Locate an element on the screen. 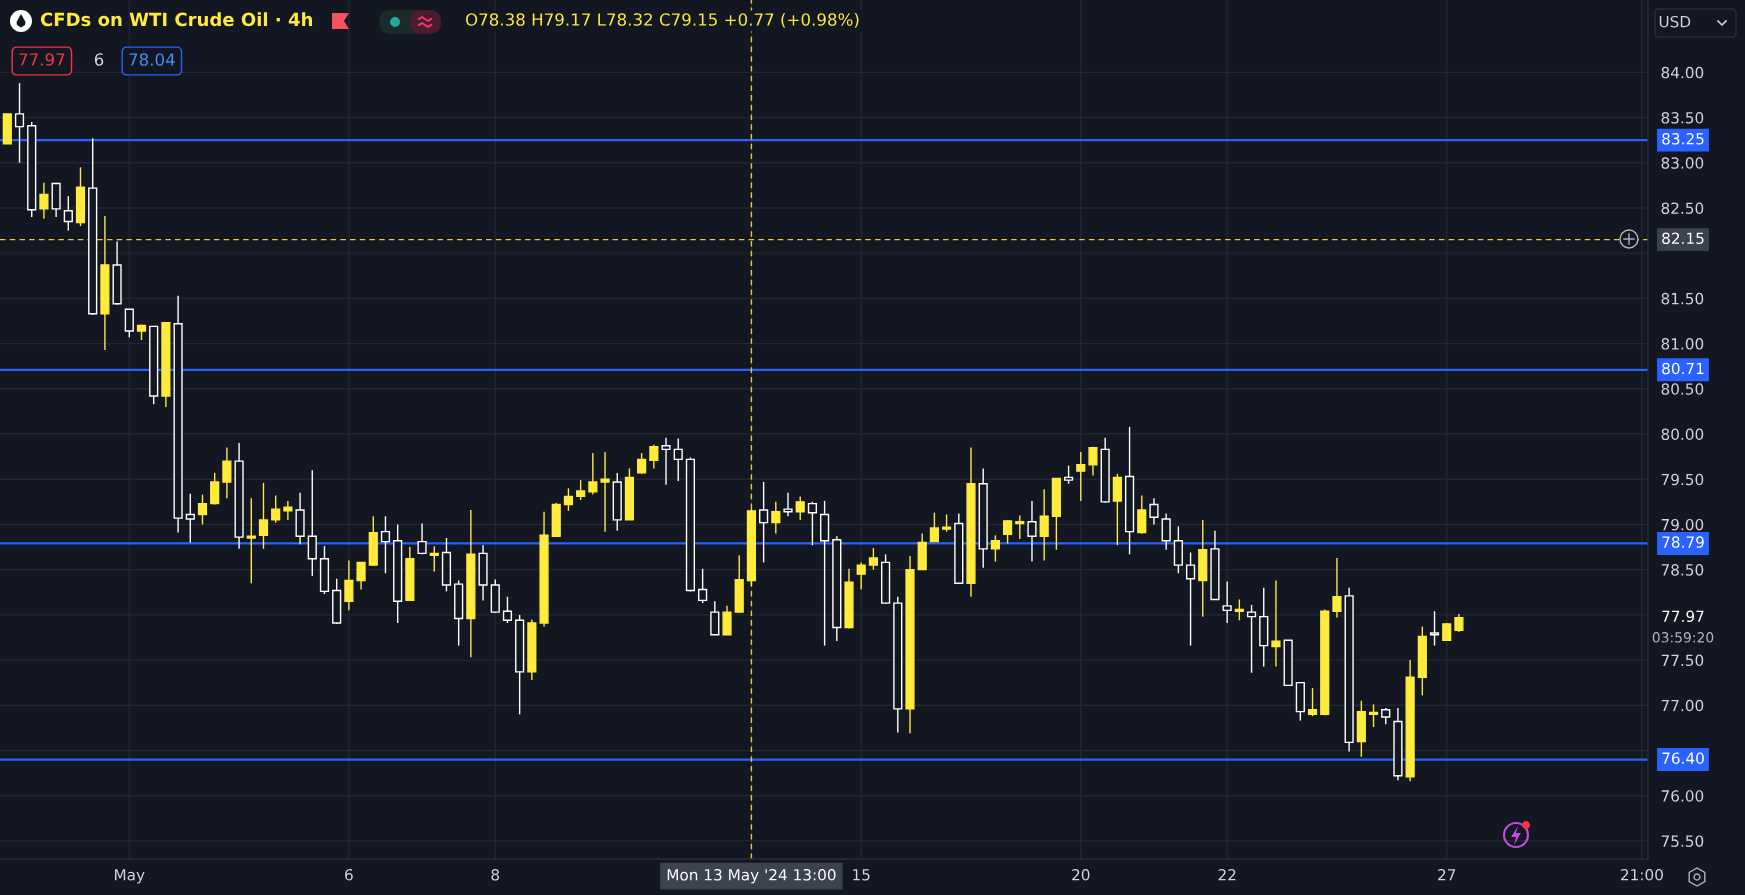 The image size is (1745, 895). y-tick-label: 79.00 is located at coordinates (1682, 524).